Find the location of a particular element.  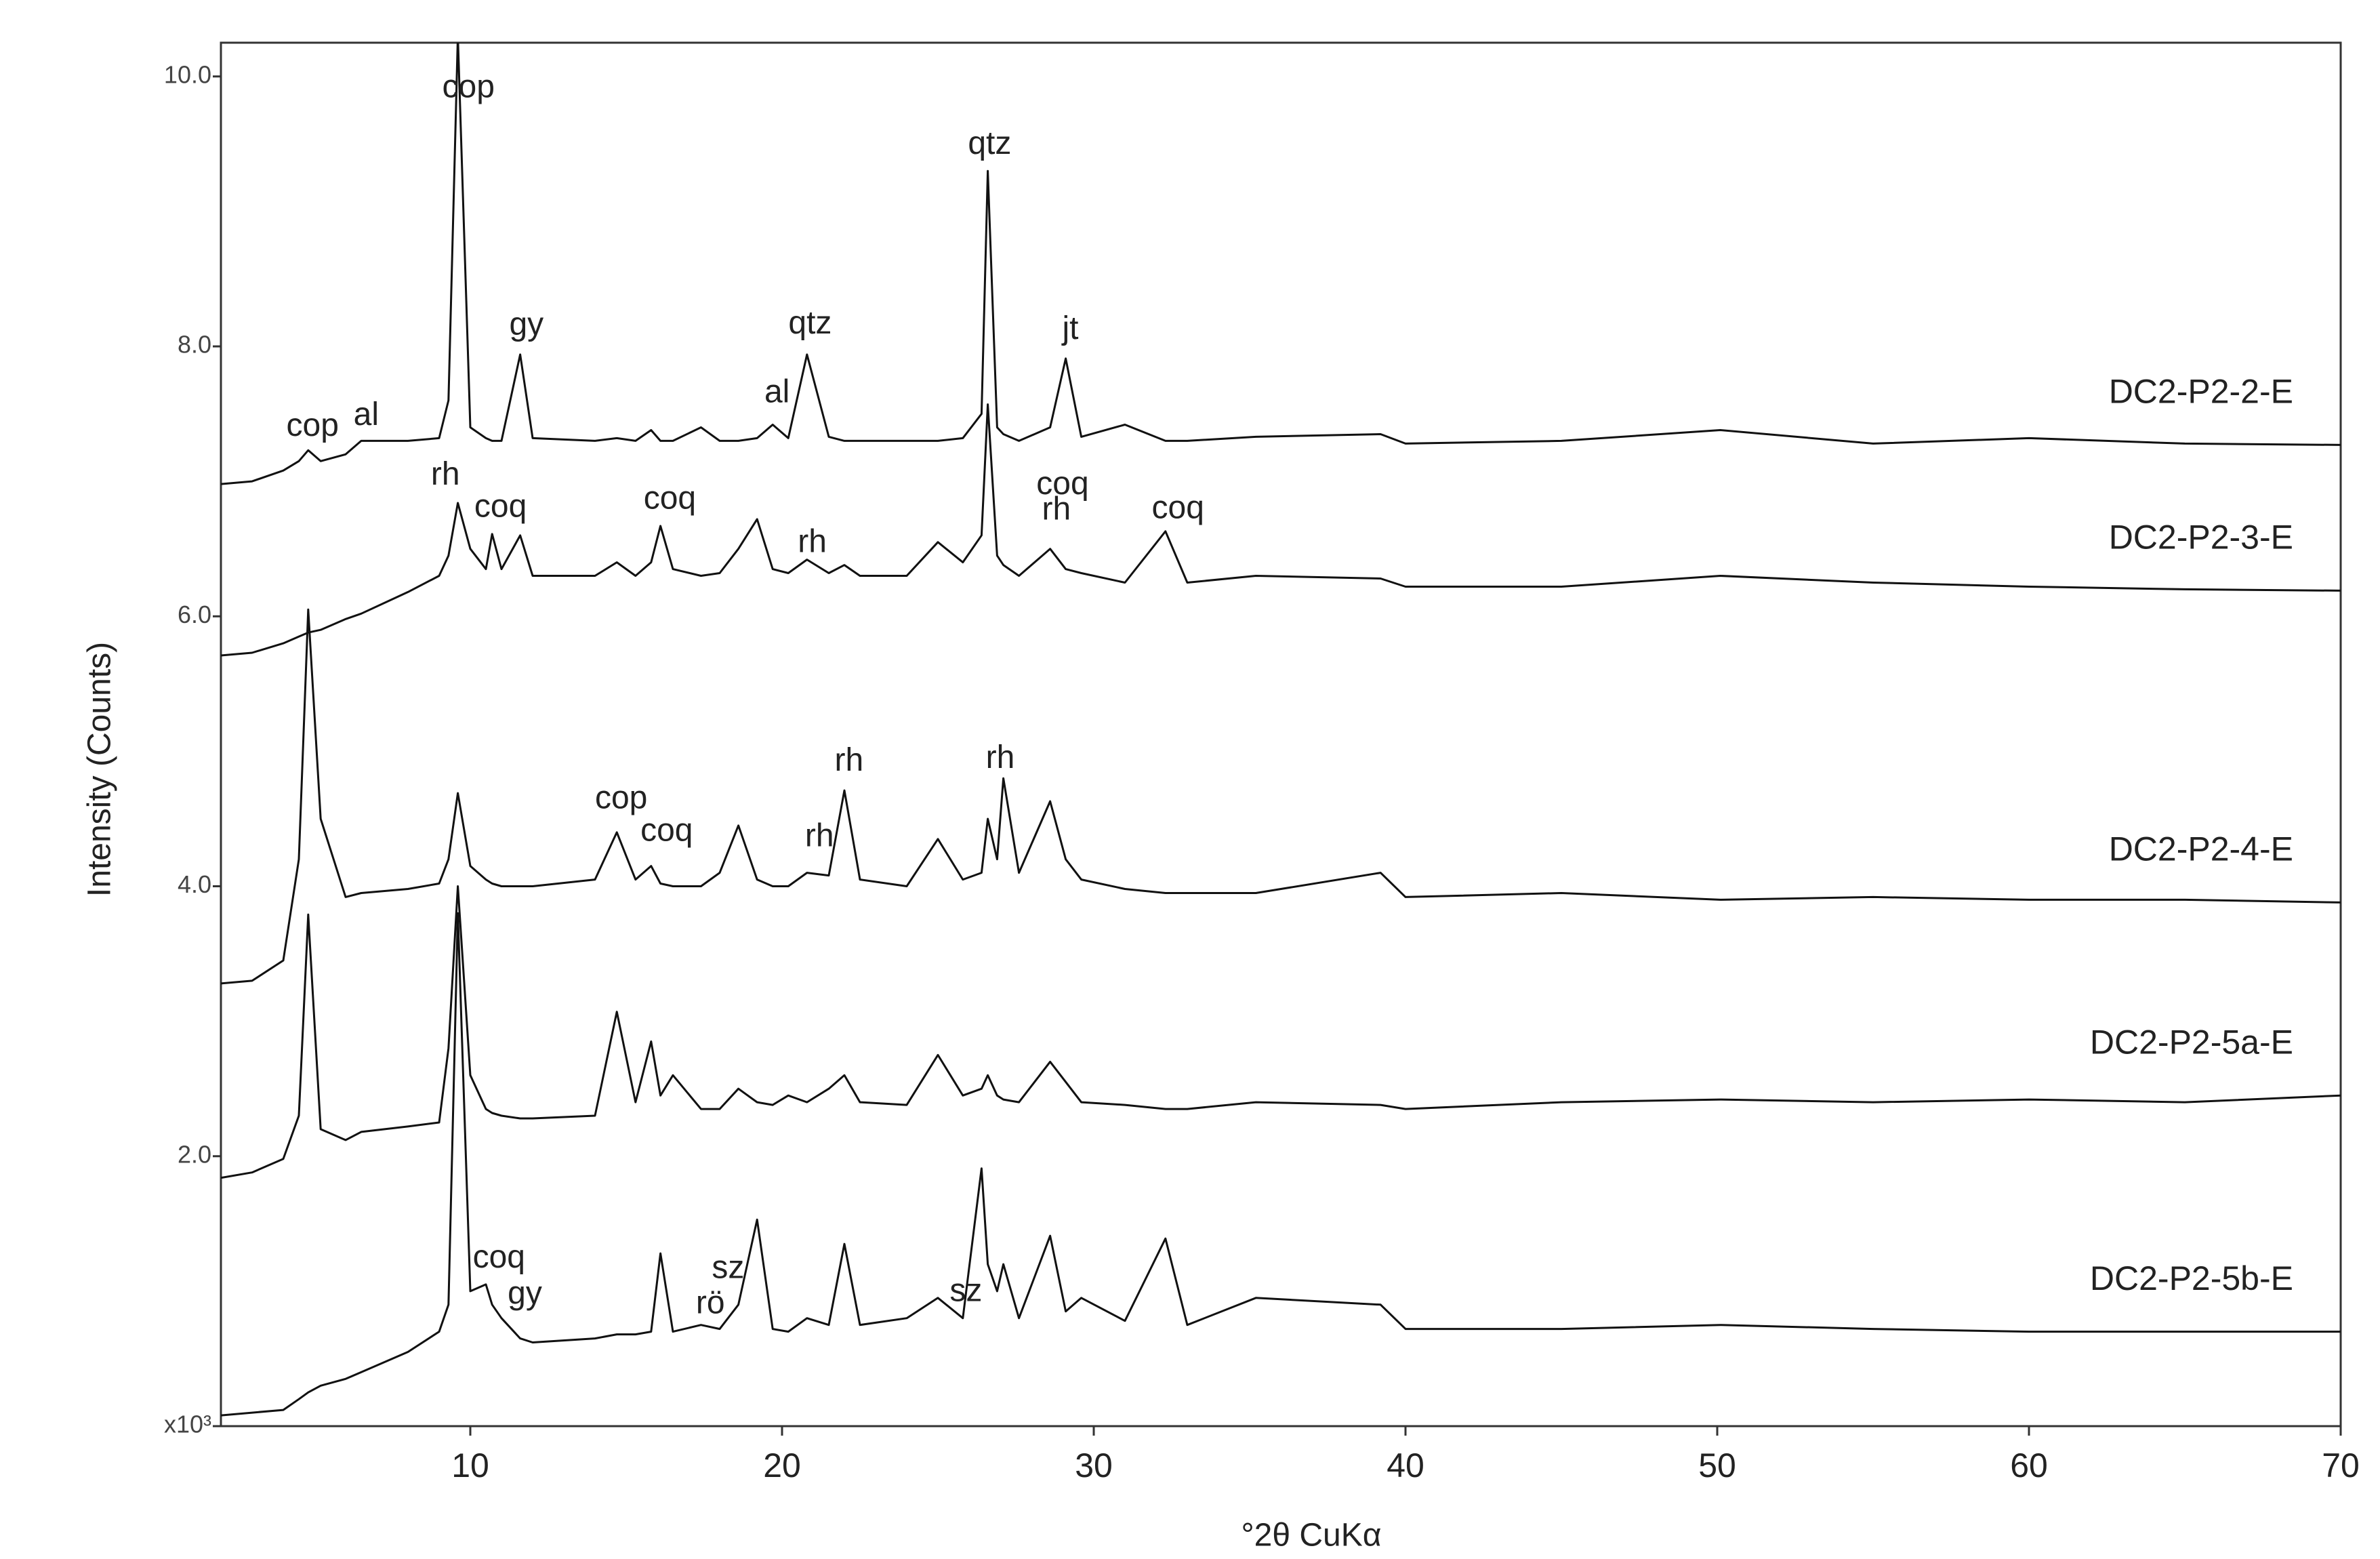

series-line is located at coordinates (1281, 530).